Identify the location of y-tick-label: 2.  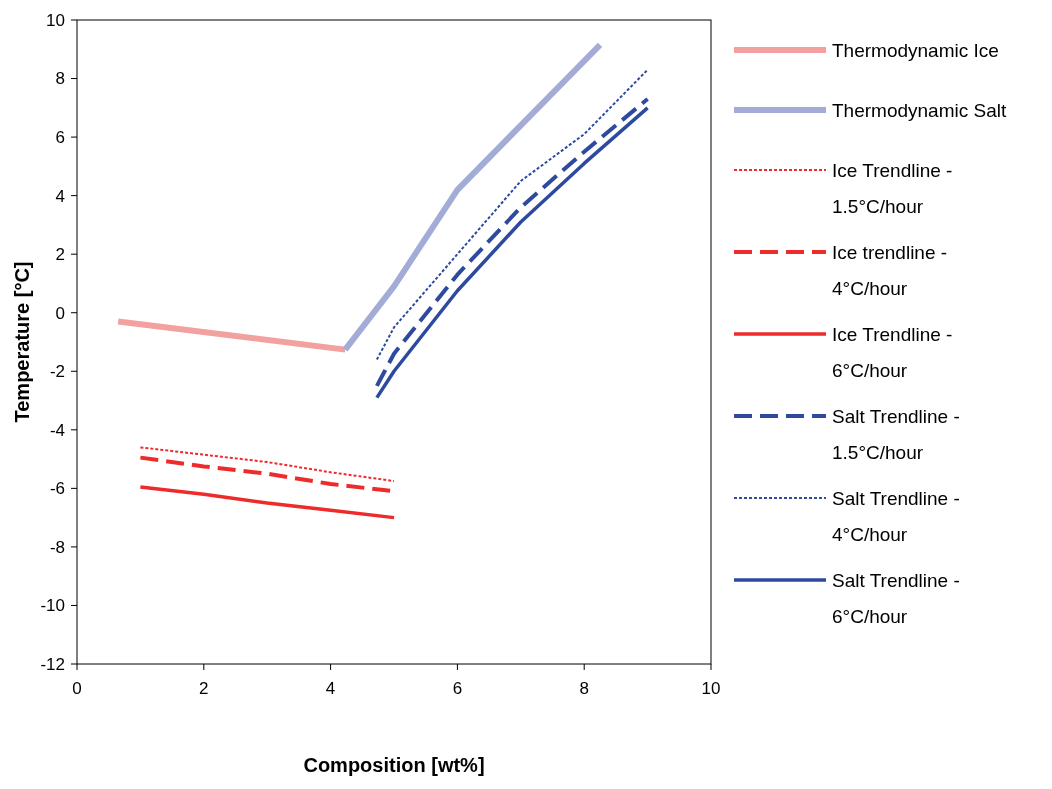
(60, 255).